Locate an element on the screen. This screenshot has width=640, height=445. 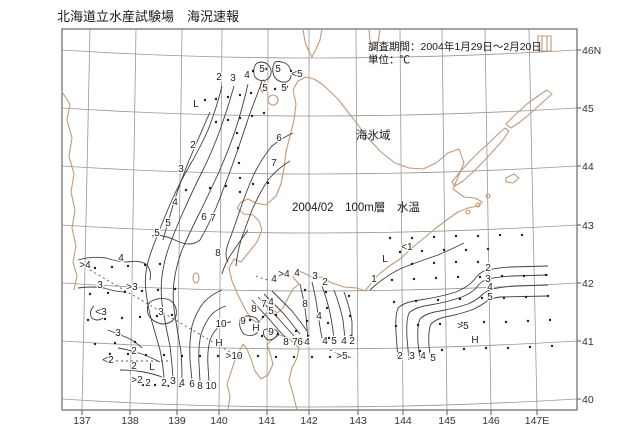
lat-label: 45 is located at coordinates (588, 109).